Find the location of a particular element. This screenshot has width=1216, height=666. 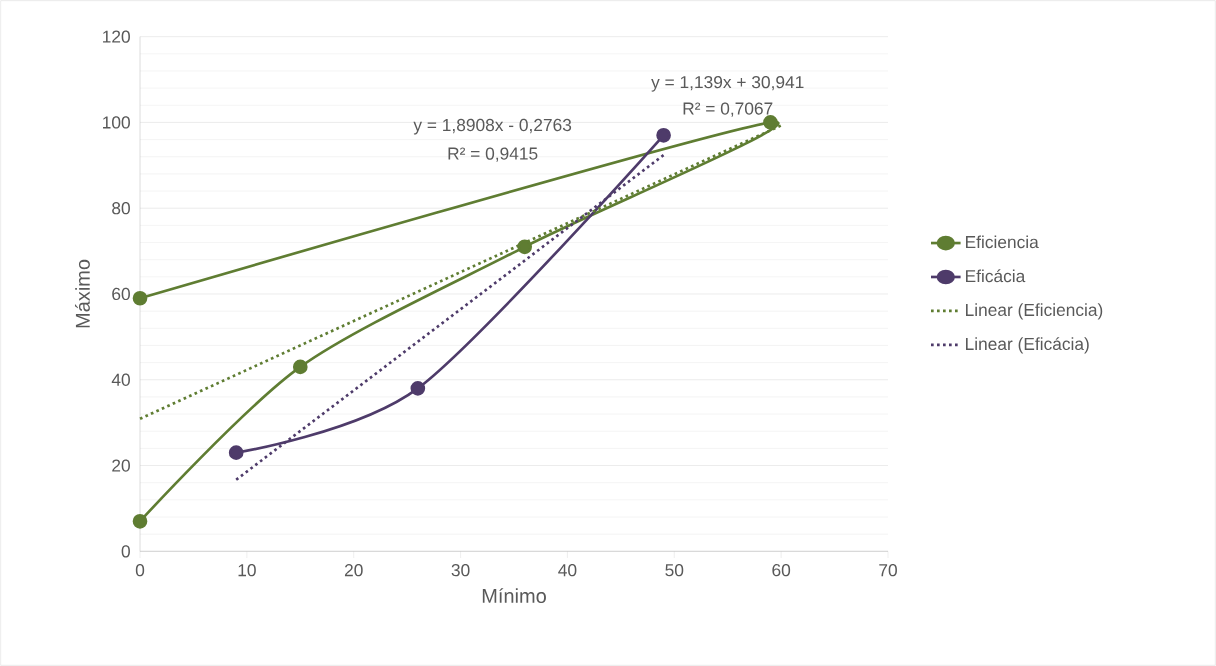

x-tick-label: 30 is located at coordinates (460, 570).